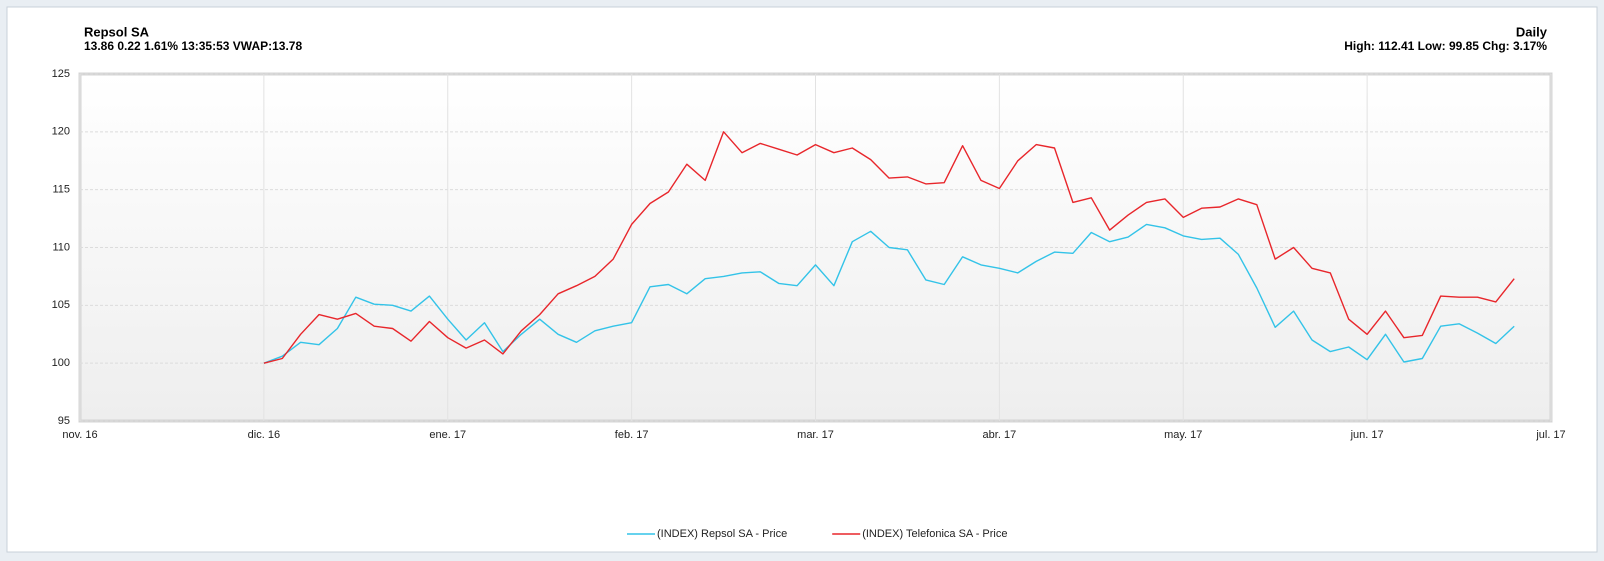 Image resolution: width=1604 pixels, height=561 pixels. Describe the element at coordinates (1183, 435) in the screenshot. I see `x-tick-label: may. 17` at that location.